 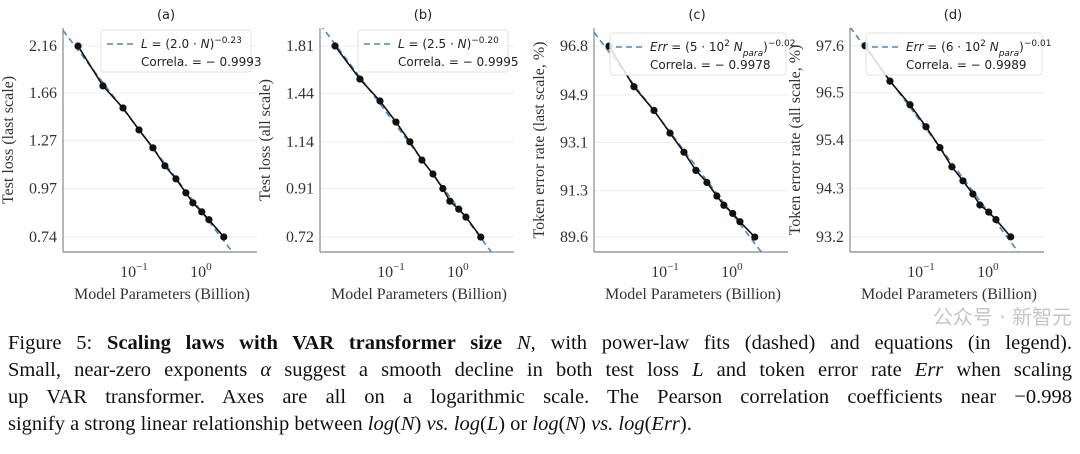 What do you see at coordinates (300, 93) in the screenshot?
I see `y-tick-label: 1.44` at bounding box center [300, 93].